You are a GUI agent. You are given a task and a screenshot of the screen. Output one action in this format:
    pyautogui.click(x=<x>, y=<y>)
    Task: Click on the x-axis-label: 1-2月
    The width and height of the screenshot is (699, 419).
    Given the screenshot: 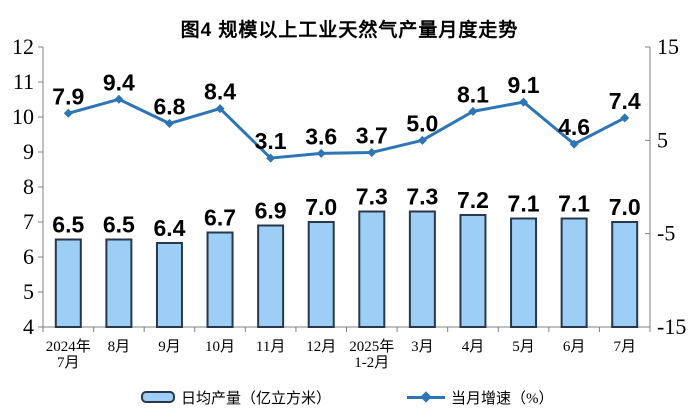 What is the action you would take?
    pyautogui.click(x=371, y=363)
    